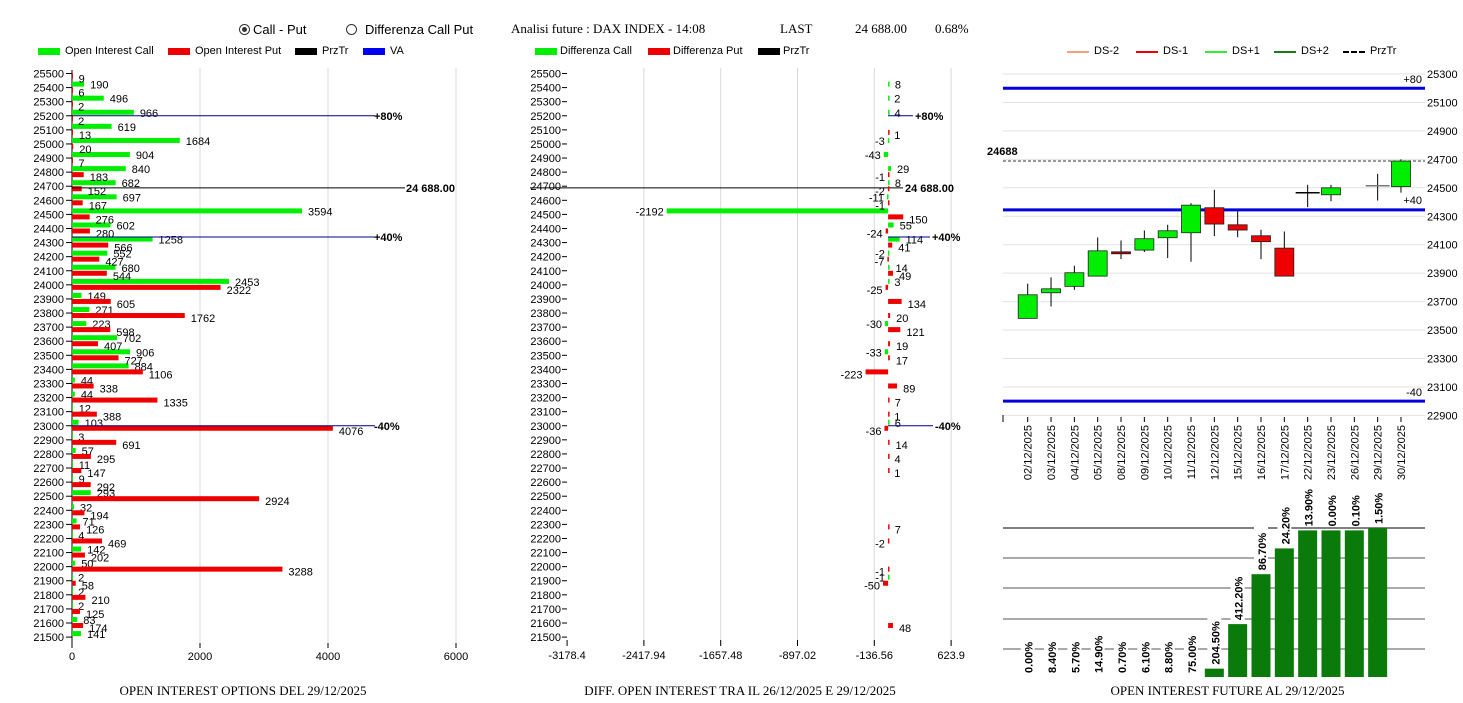 The image size is (1463, 703). Describe the element at coordinates (898, 530) in the screenshot. I see `put-diff-label: 7` at that location.